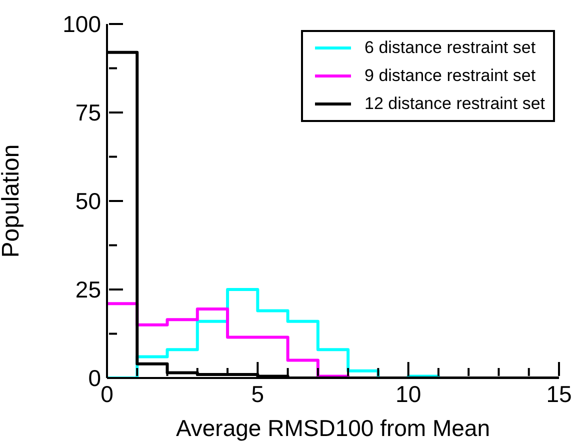  I want to click on x-tick-label: 10, so click(409, 394).